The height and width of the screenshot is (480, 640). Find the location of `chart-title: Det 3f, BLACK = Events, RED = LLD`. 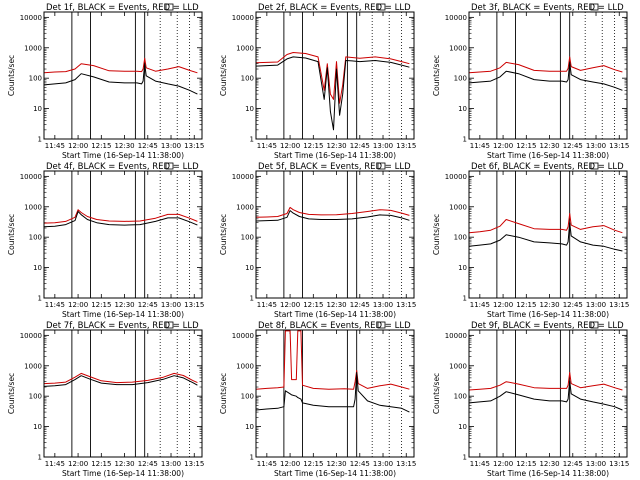

chart-title: Det 3f, BLACK = Events, RED = LLD is located at coordinates (547, 8).